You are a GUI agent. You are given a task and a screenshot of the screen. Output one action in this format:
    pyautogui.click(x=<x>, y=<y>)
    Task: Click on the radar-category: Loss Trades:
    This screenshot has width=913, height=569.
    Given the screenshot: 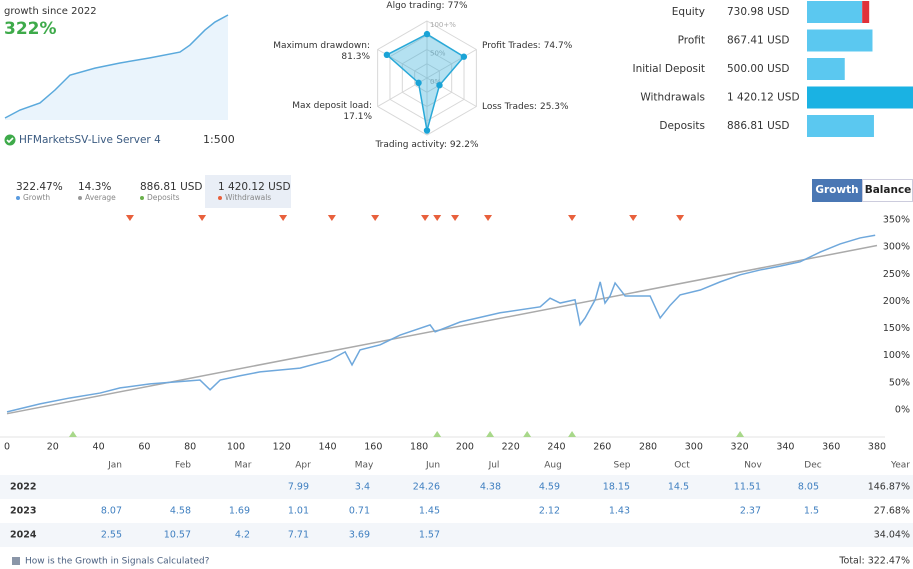 What is the action you would take?
    pyautogui.click(x=509, y=107)
    